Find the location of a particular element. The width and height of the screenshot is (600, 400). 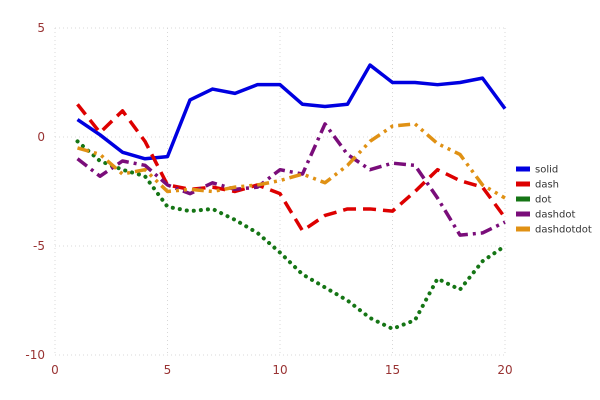

y-tick-label: -5 is located at coordinates (39, 246).